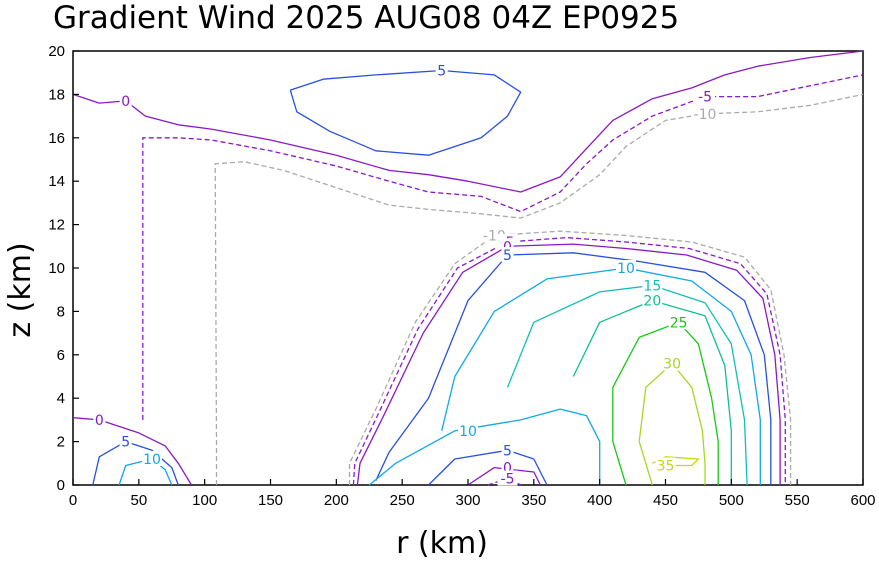  Describe the element at coordinates (56, 94) in the screenshot. I see `y-tick-label: 18` at that location.